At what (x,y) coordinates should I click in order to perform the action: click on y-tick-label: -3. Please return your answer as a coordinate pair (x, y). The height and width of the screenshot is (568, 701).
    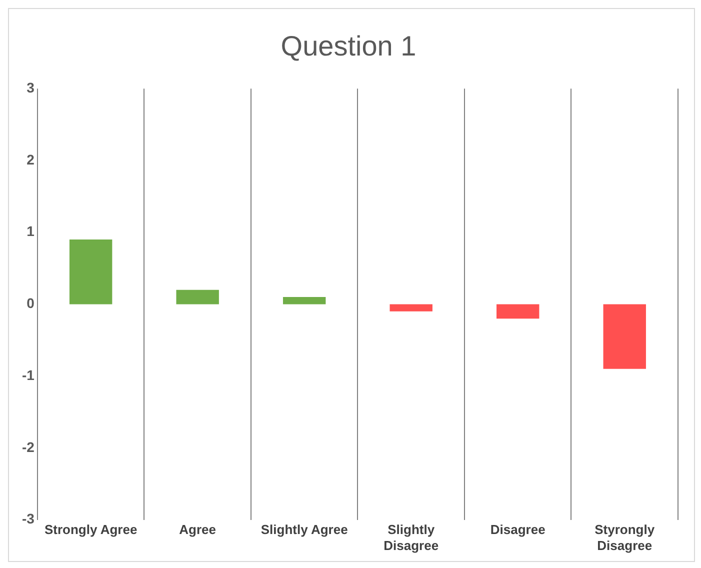
    Looking at the image, I should click on (28, 518).